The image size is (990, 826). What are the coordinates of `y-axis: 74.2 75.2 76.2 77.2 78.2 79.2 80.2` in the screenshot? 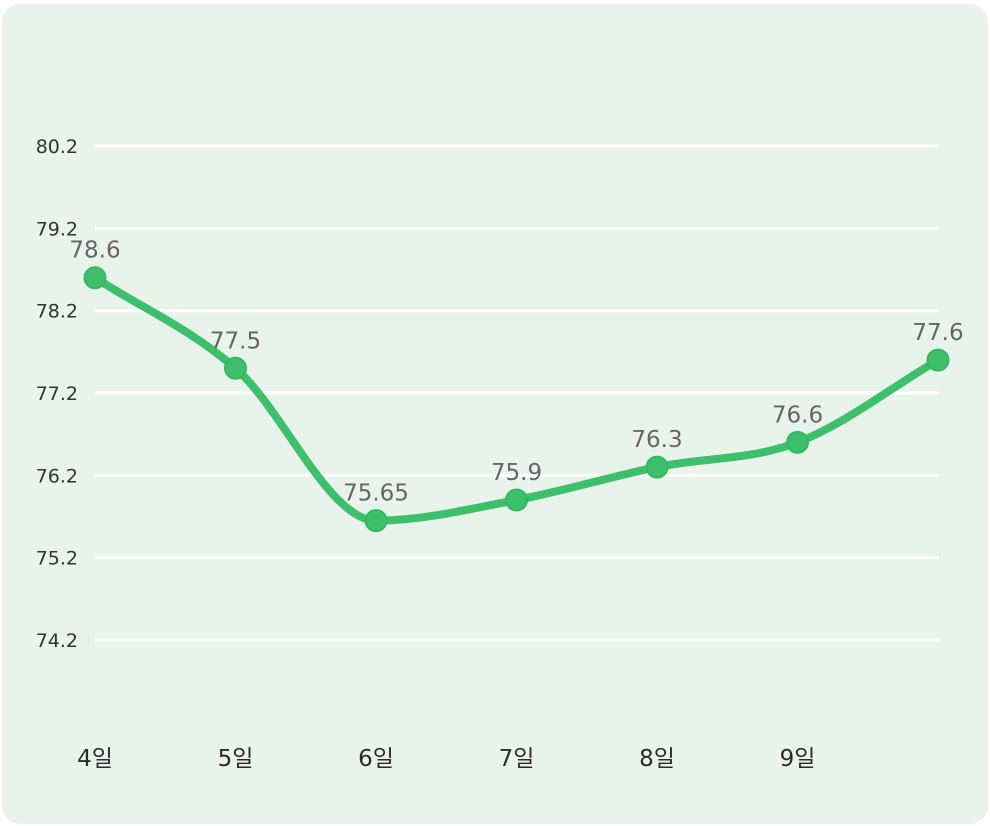 It's located at (57, 394).